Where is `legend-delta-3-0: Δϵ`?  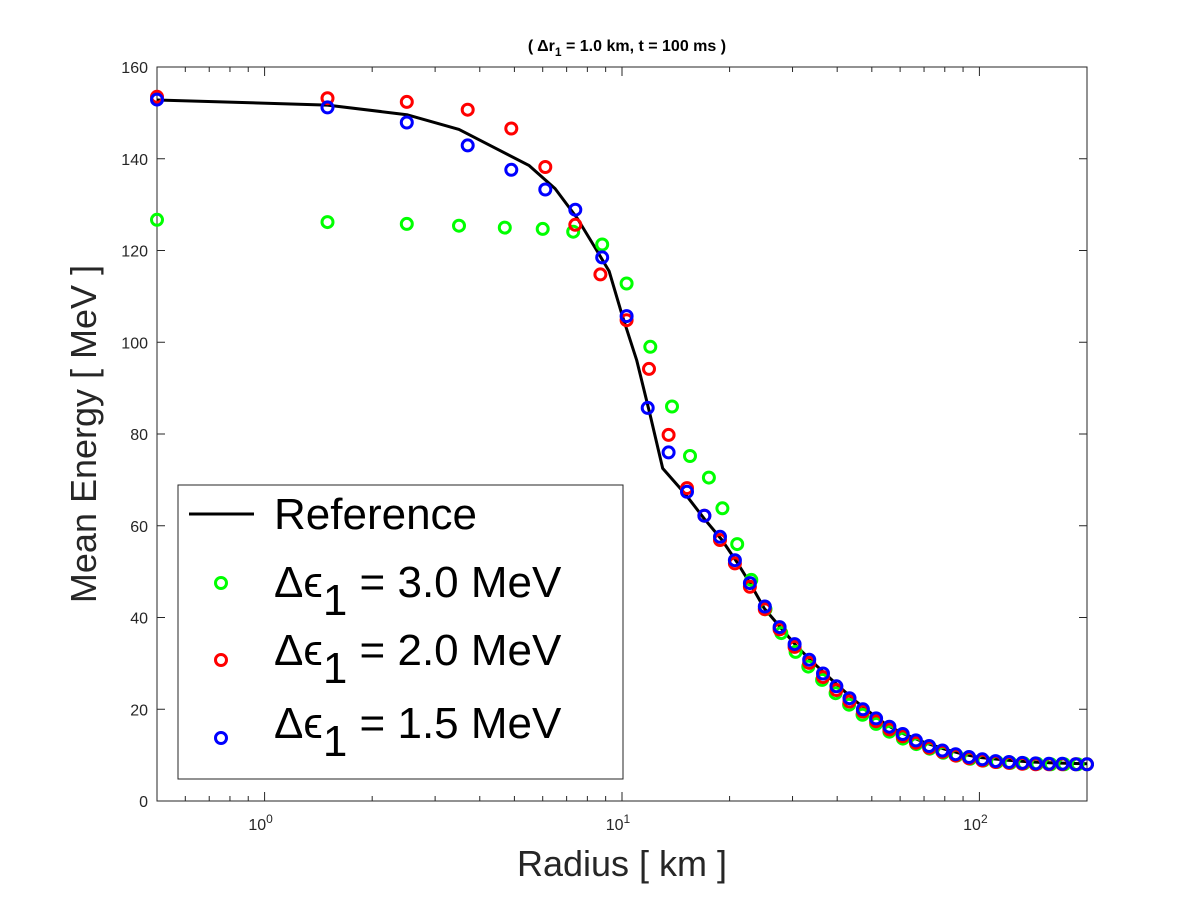
legend-delta-3-0: Δϵ is located at coordinates (298, 582).